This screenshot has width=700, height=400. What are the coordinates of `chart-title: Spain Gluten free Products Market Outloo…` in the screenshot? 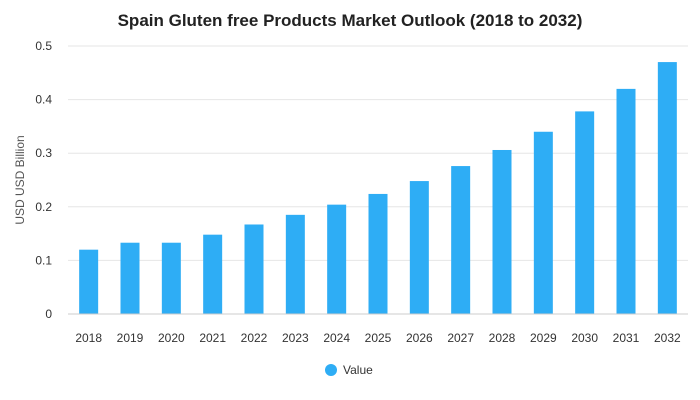 It's located at (350, 20).